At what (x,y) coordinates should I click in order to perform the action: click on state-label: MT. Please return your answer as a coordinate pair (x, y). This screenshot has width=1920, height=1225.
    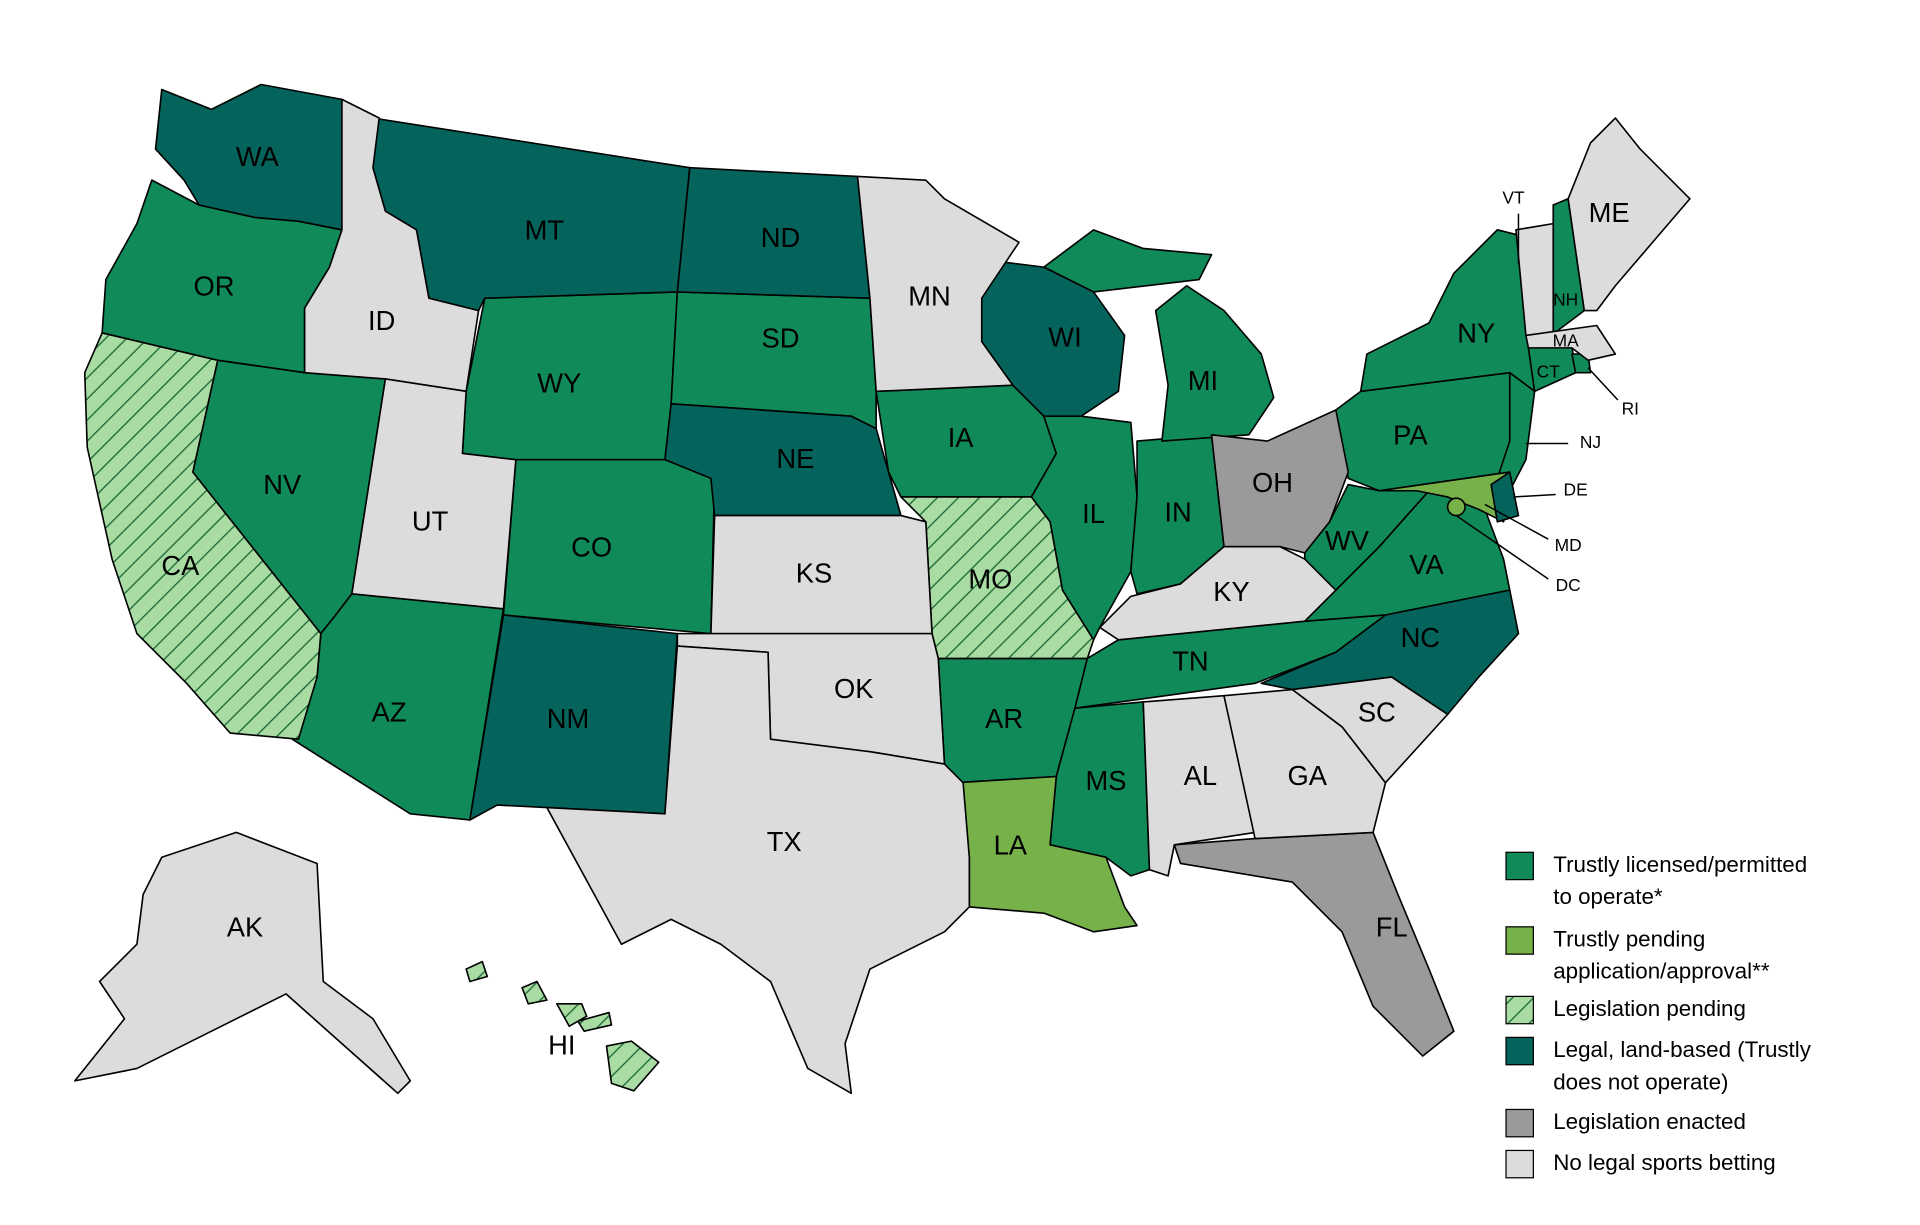
    Looking at the image, I should click on (545, 230).